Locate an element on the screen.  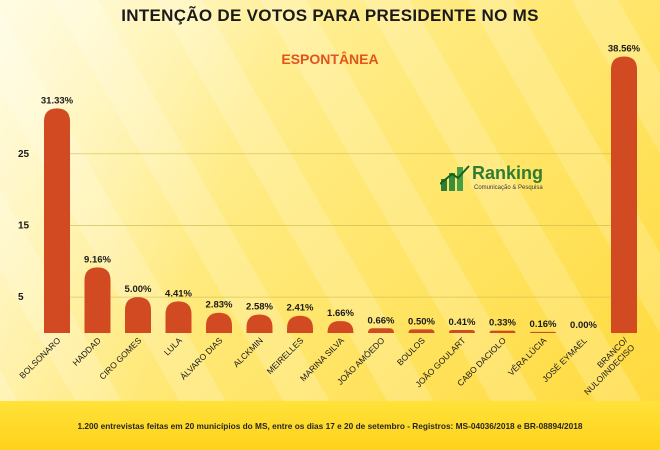
chart-title: INTENÇÃO DE VOTOS PARA PRESIDENTE NO MS is located at coordinates (330, 15).